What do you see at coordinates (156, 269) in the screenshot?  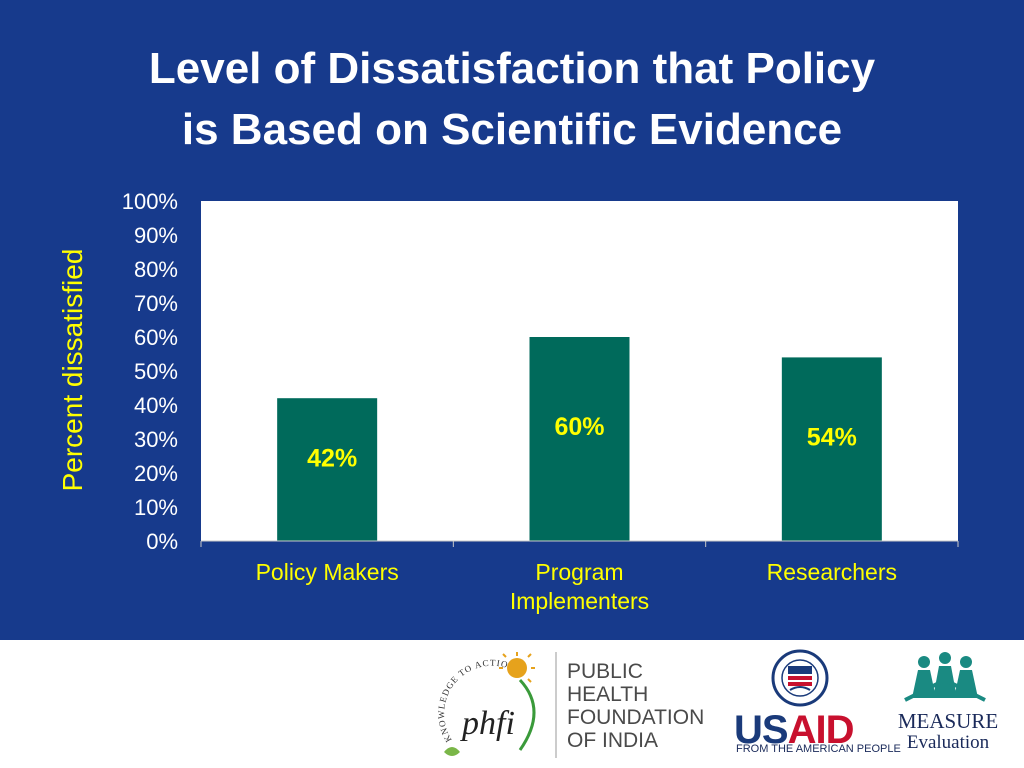 I see `y-tick-label: 80%` at bounding box center [156, 269].